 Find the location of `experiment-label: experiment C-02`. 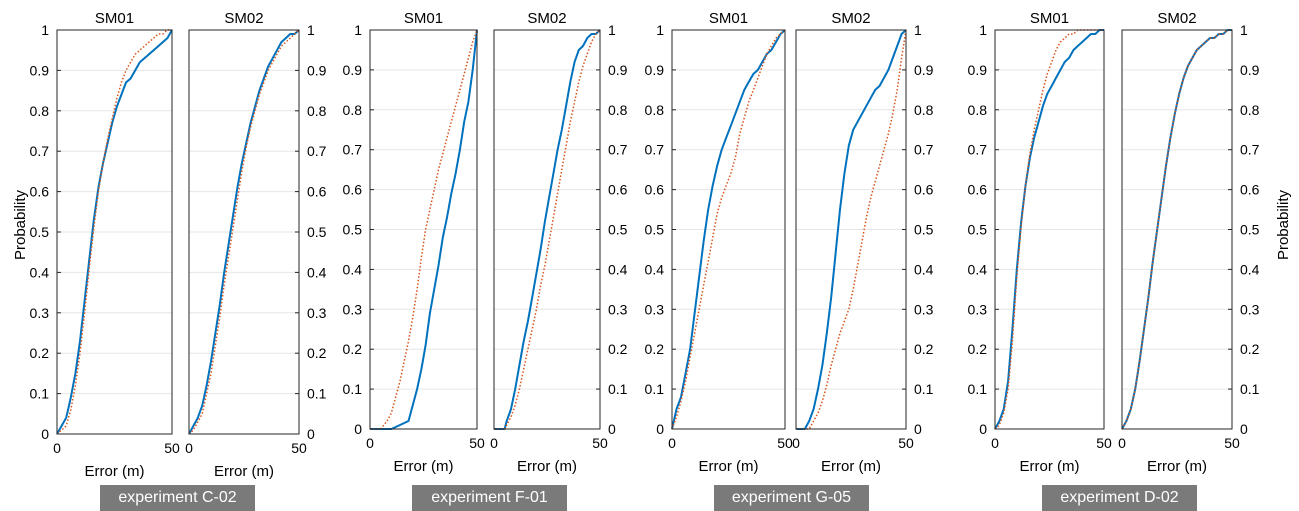

experiment-label: experiment C-02 is located at coordinates (177, 498).